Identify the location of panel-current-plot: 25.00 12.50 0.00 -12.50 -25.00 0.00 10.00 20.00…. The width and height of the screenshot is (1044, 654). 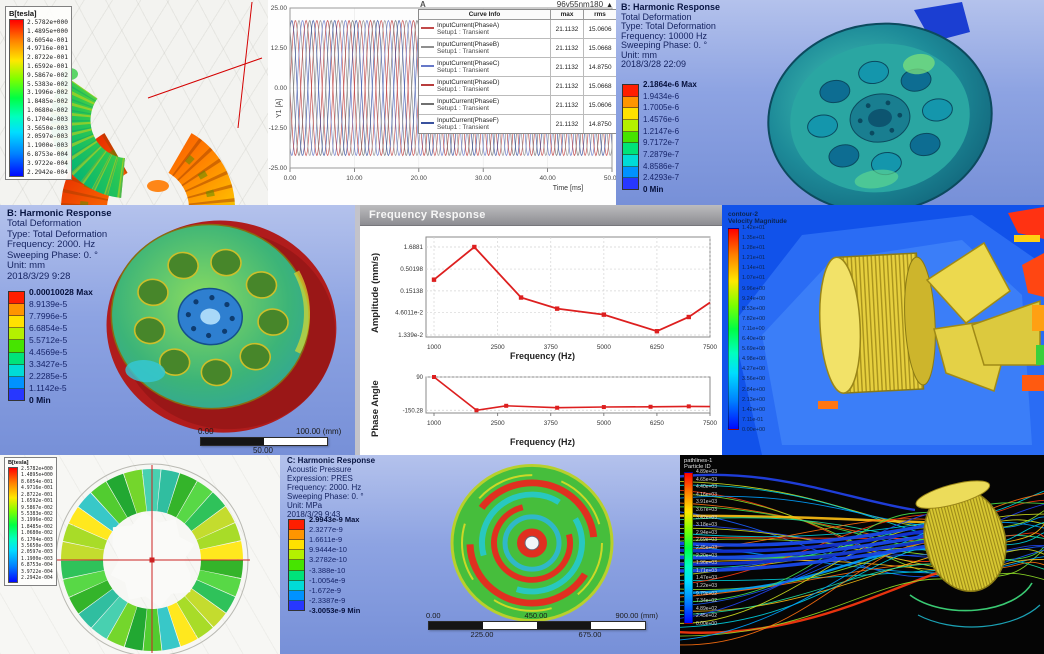
(442, 102).